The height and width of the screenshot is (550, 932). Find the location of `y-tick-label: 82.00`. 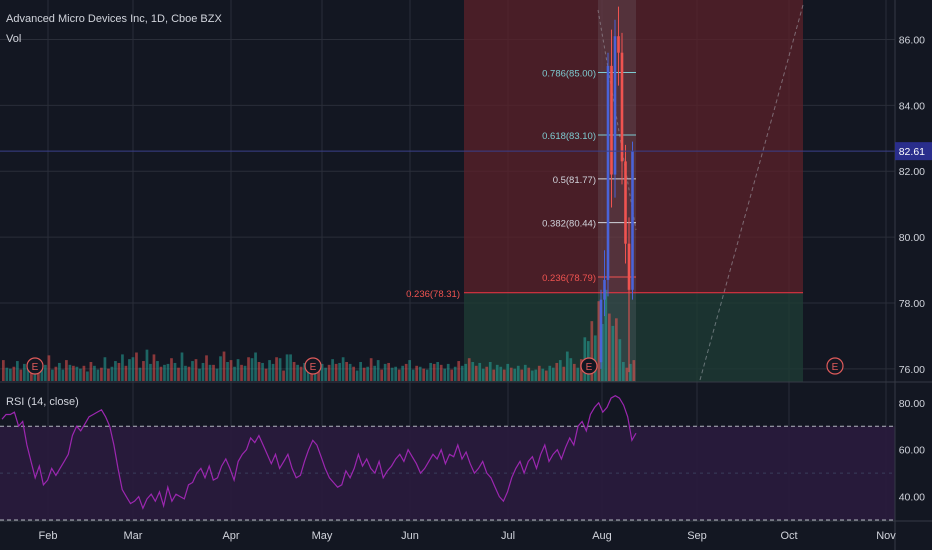

y-tick-label: 82.00 is located at coordinates (912, 172).